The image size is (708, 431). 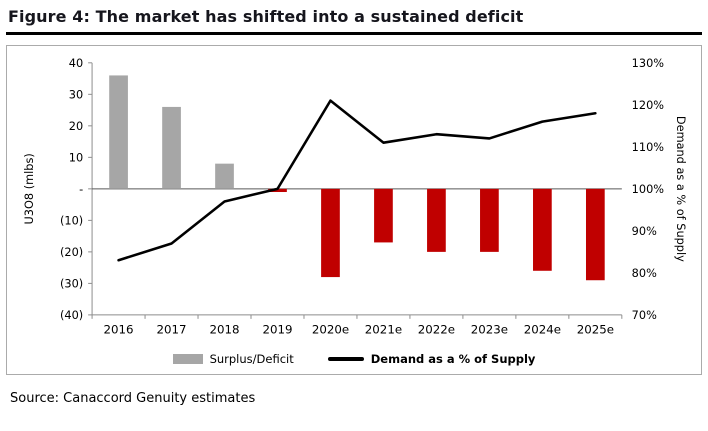 I want to click on svg-text: 120%, so click(x=648, y=105).